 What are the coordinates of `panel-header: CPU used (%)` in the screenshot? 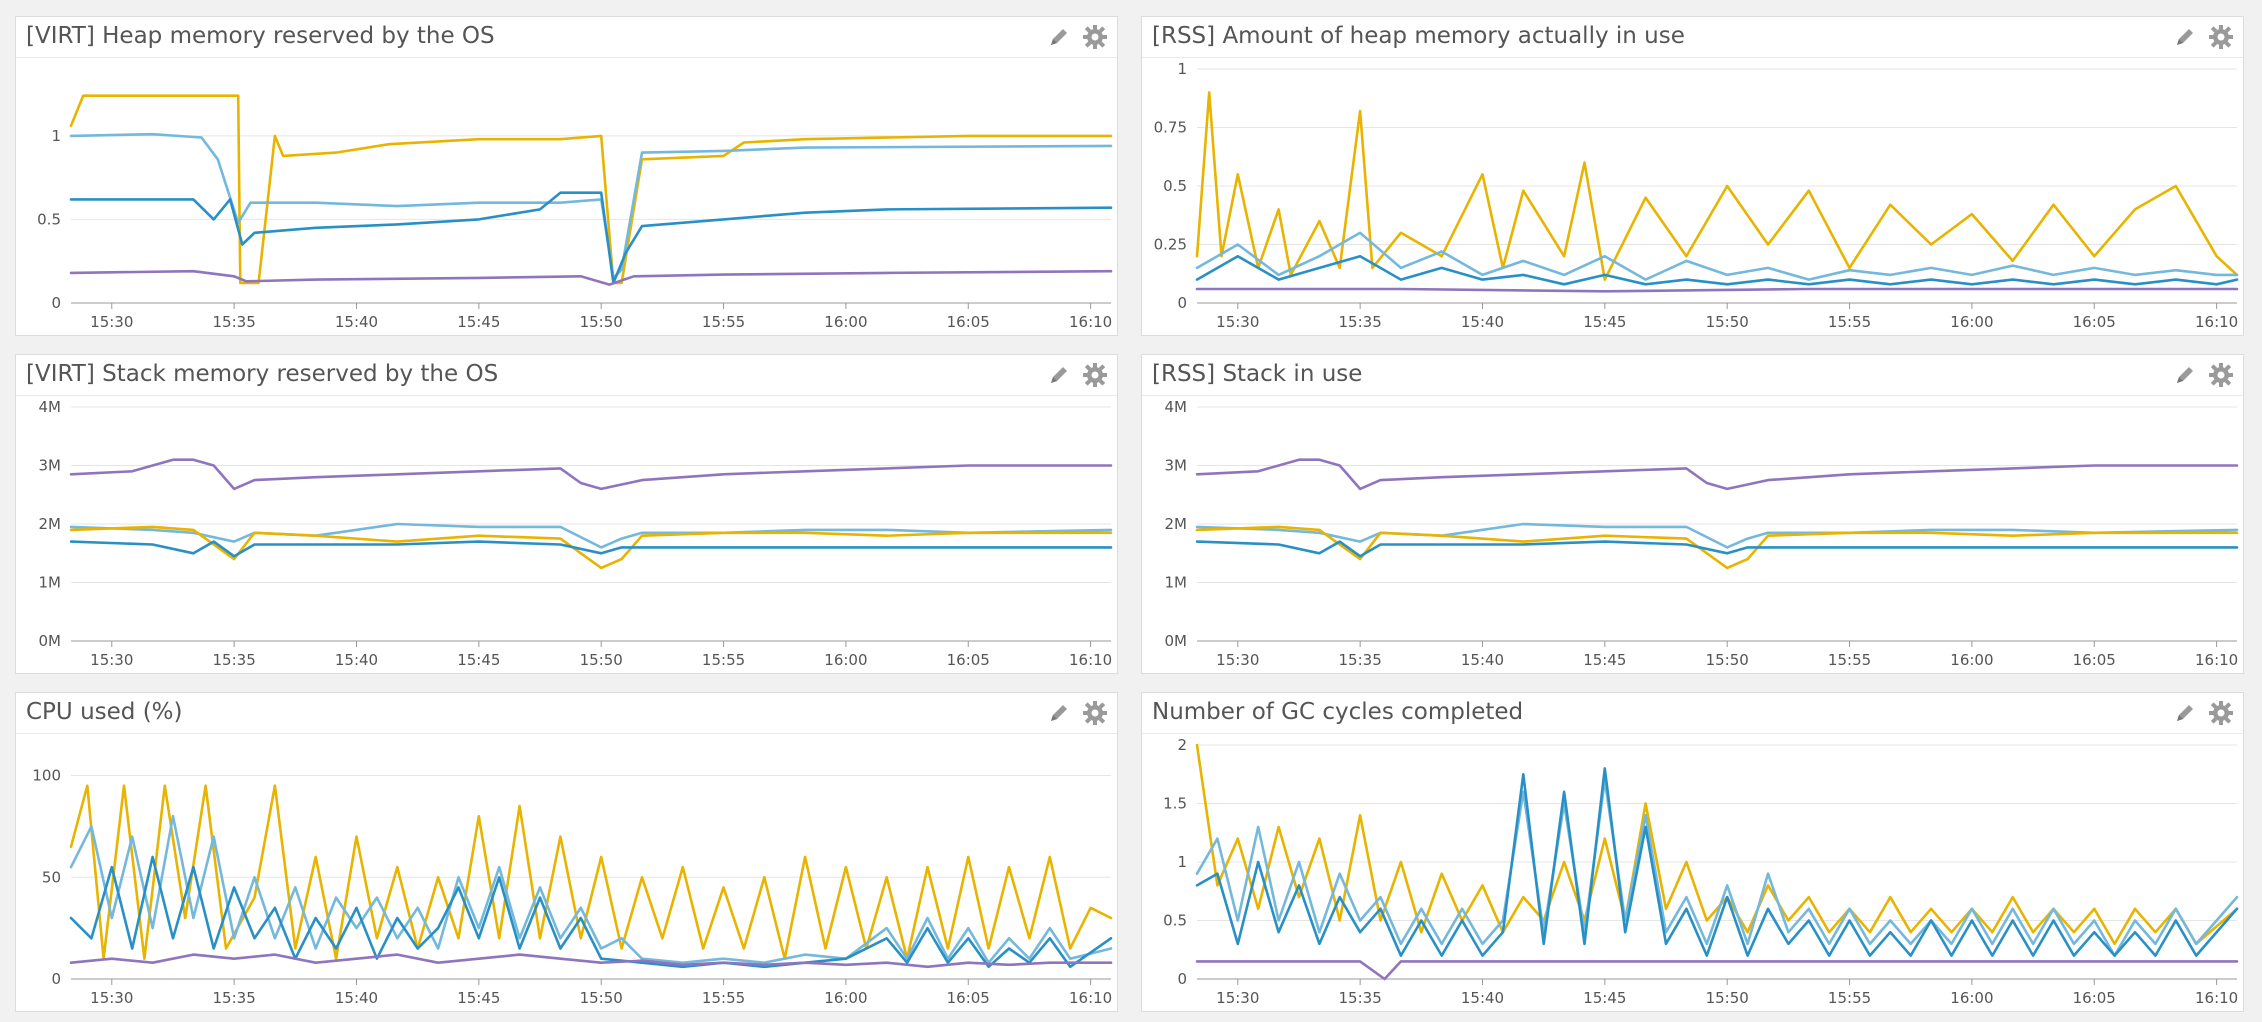 It's located at (566, 713).